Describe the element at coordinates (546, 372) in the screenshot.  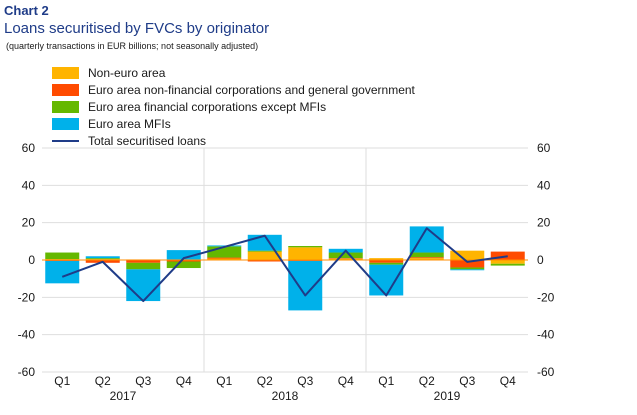
I see `y-tick-label-right: -60` at that location.